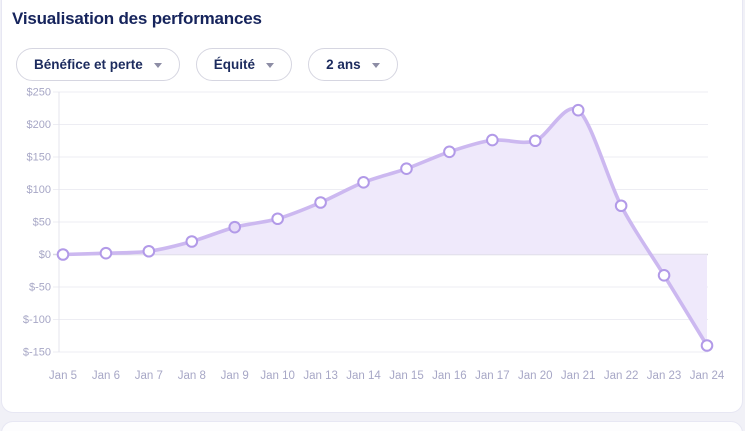 The height and width of the screenshot is (431, 745). I want to click on x-axis-tick-label: Jan 5, so click(63, 376).